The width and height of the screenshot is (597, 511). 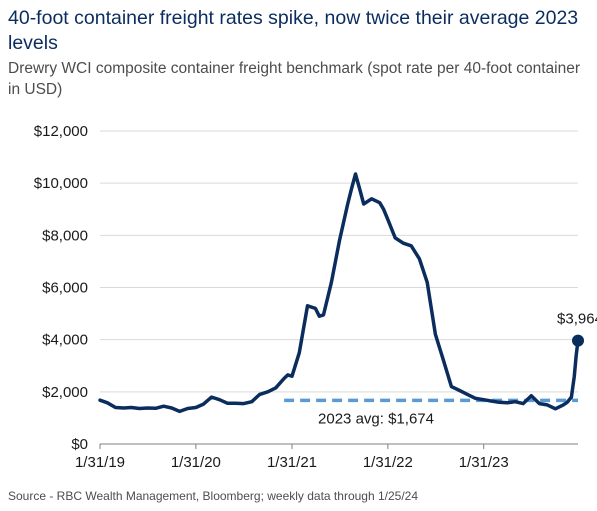 I want to click on y-tick-label: $0, so click(x=79, y=444).